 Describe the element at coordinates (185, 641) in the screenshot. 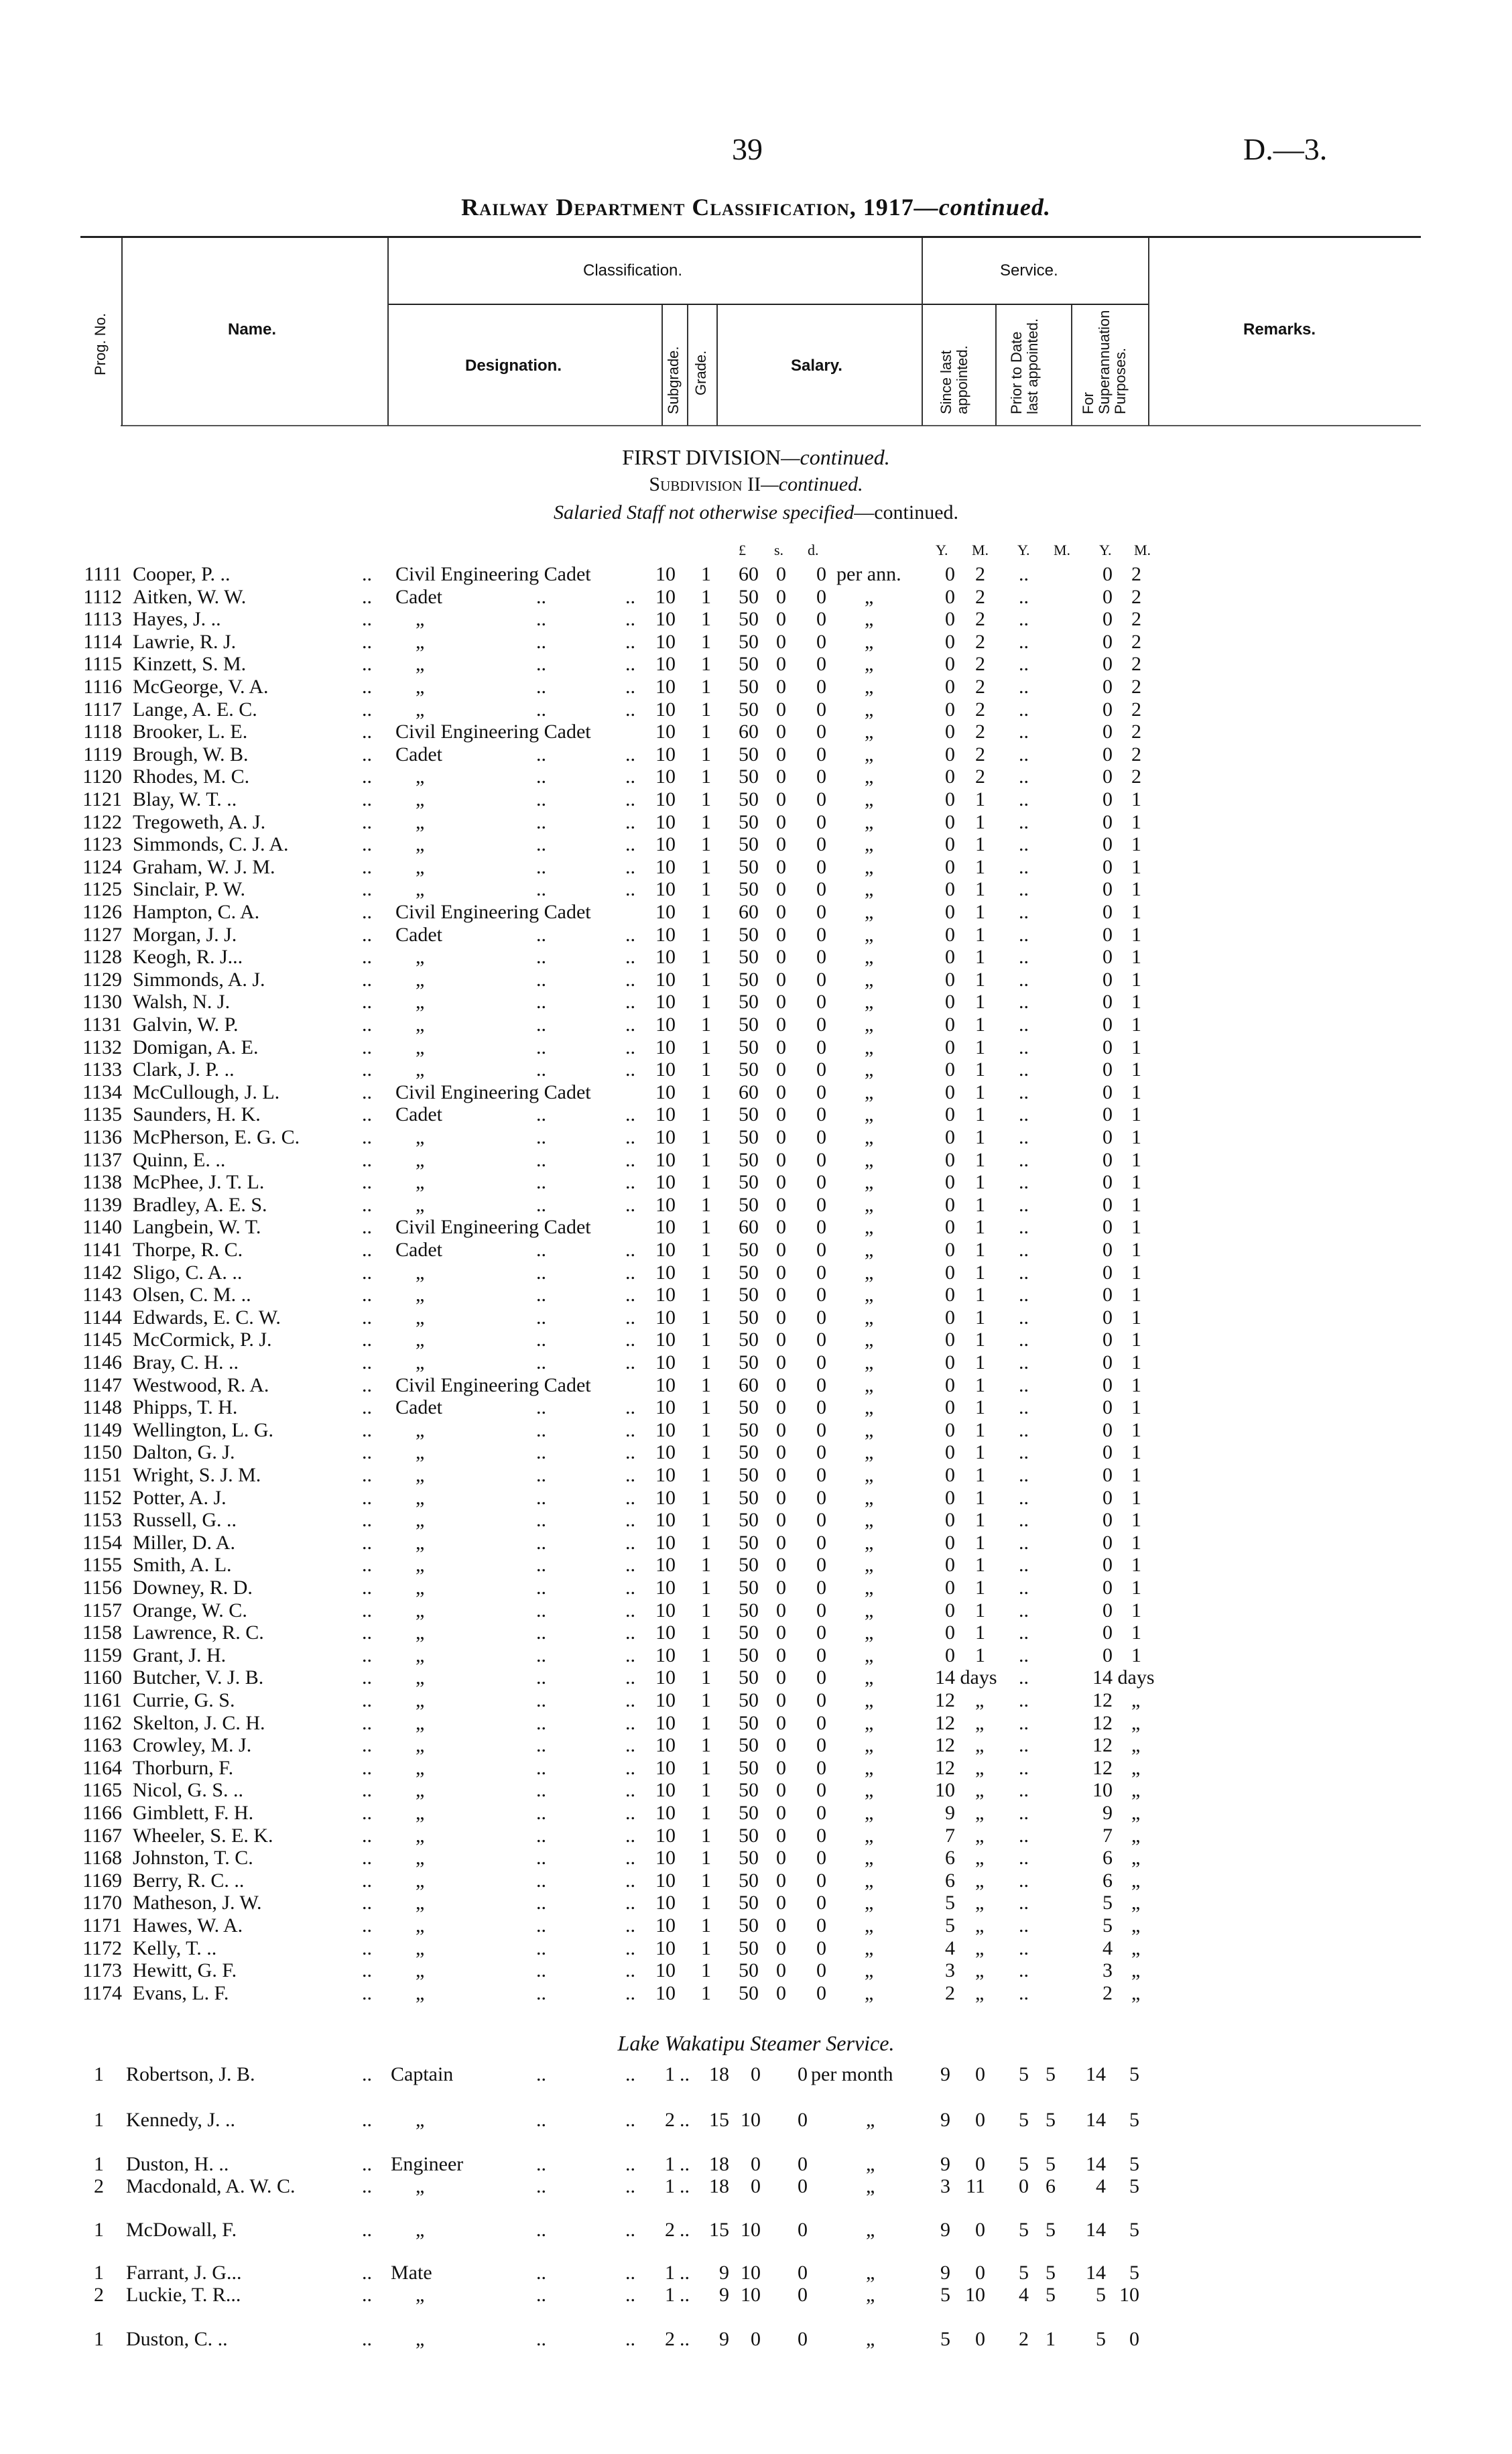

I see `name: Lawrie, R. J.` at that location.